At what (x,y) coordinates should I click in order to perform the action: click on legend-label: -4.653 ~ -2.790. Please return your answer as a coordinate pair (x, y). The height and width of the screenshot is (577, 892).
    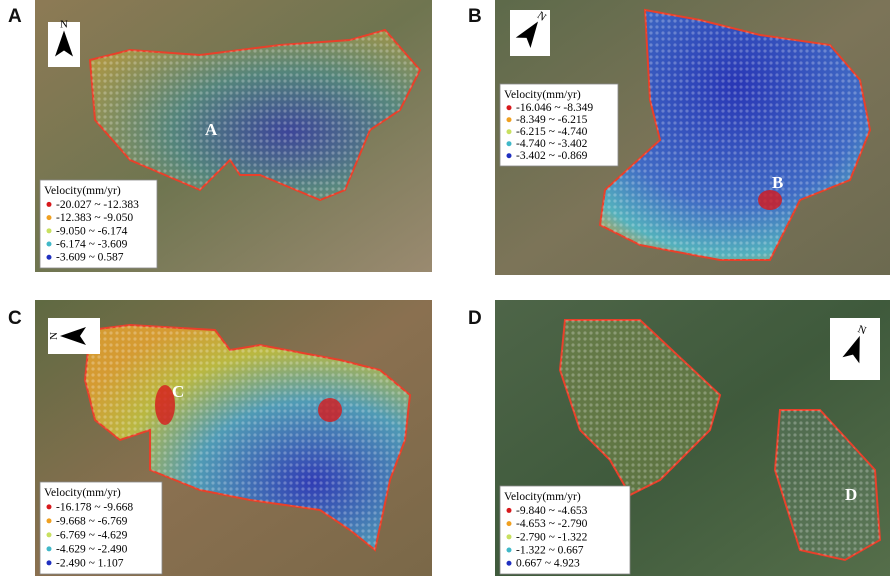
    Looking at the image, I should click on (552, 524).